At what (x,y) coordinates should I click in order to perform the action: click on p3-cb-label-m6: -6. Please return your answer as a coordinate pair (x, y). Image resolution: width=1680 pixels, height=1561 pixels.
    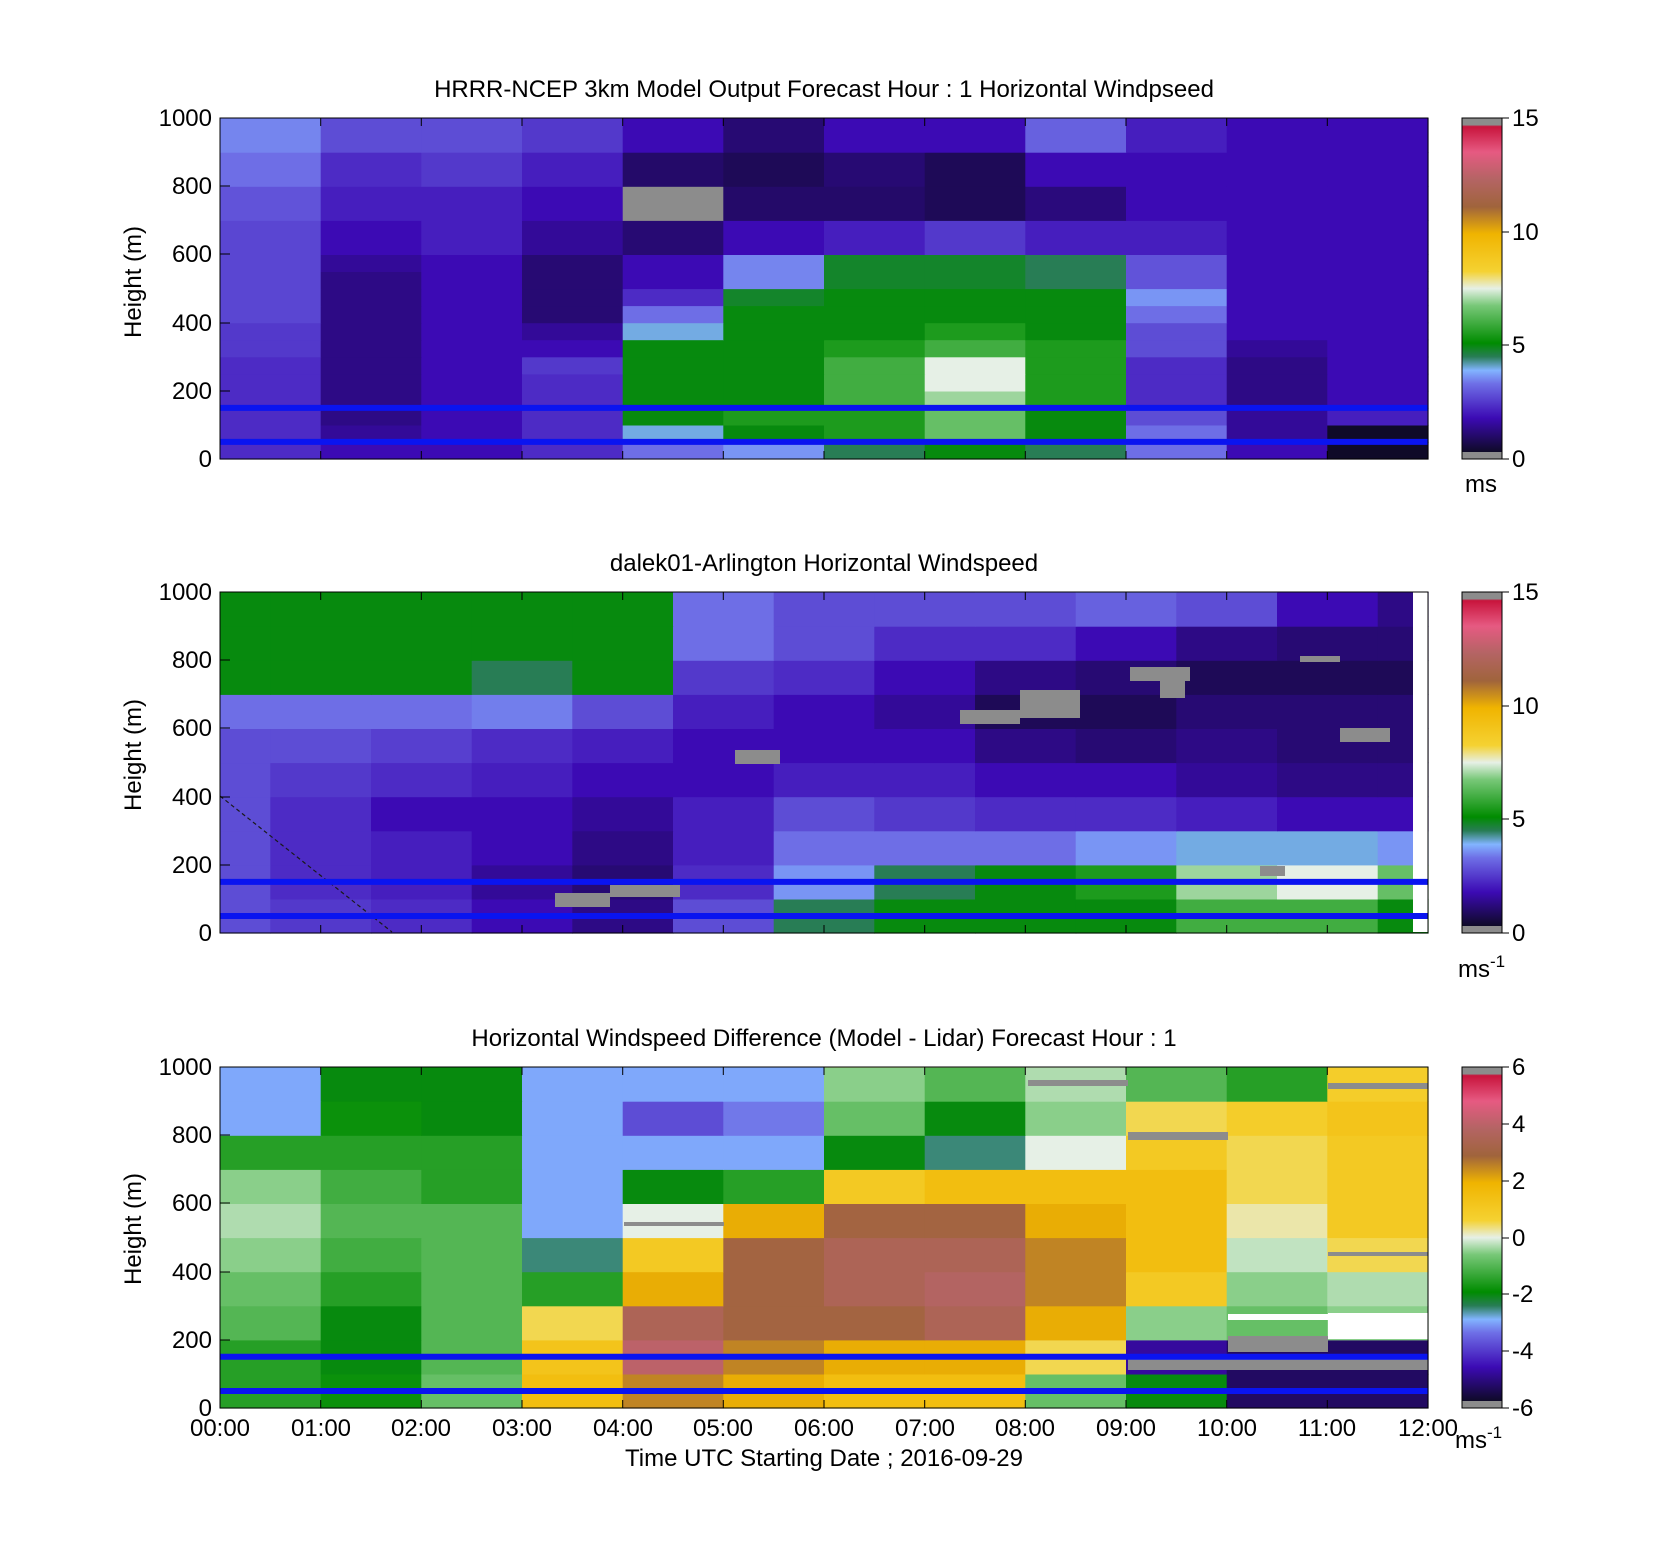
    Looking at the image, I should click on (1522, 1408).